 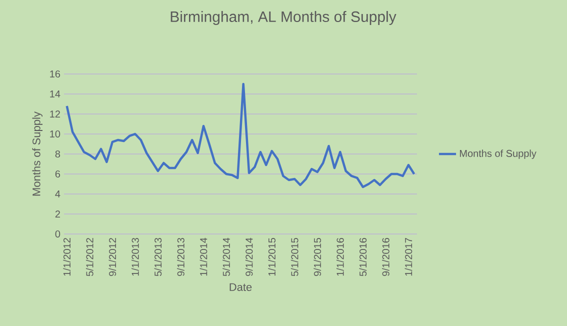 I want to click on y-tick-label: 14, so click(x=55, y=94).